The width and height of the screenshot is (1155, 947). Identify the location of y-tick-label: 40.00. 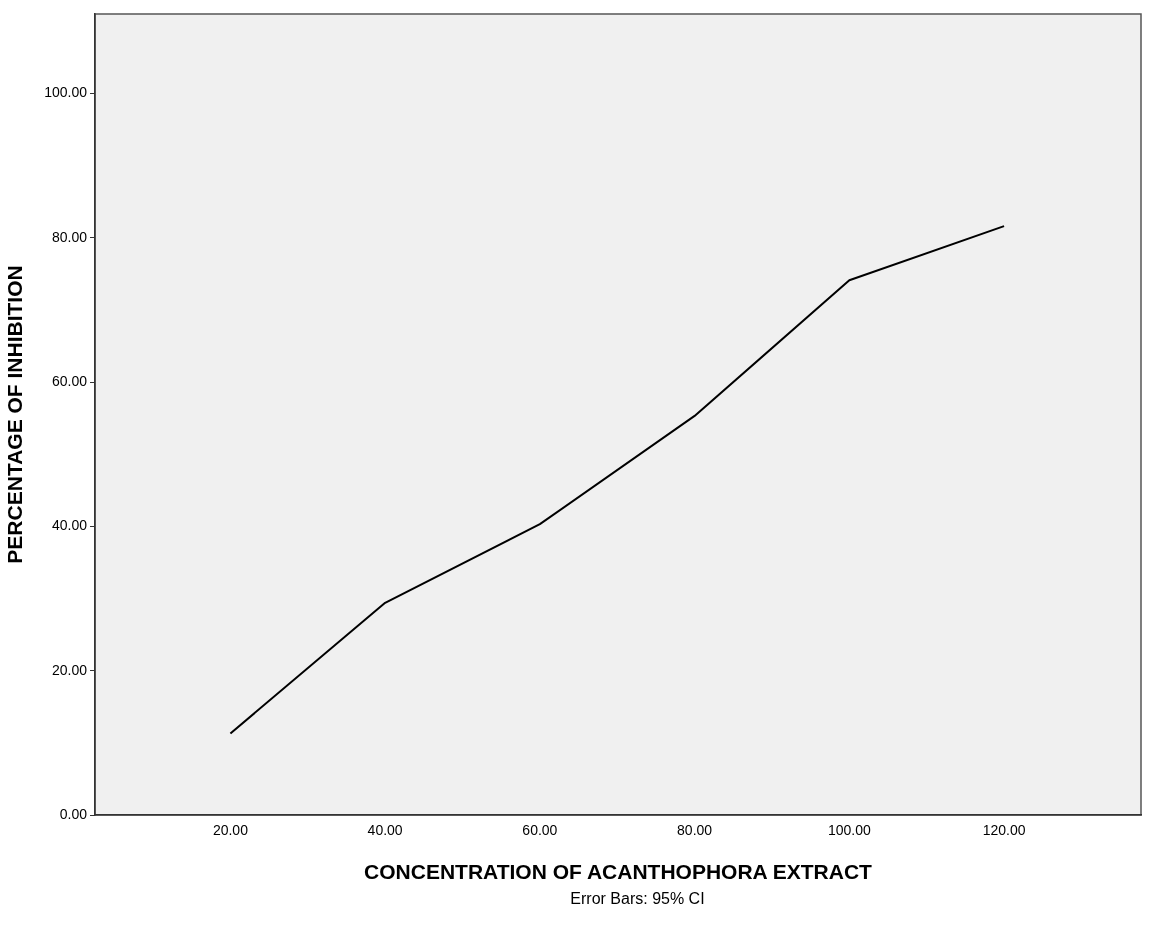
(69, 525).